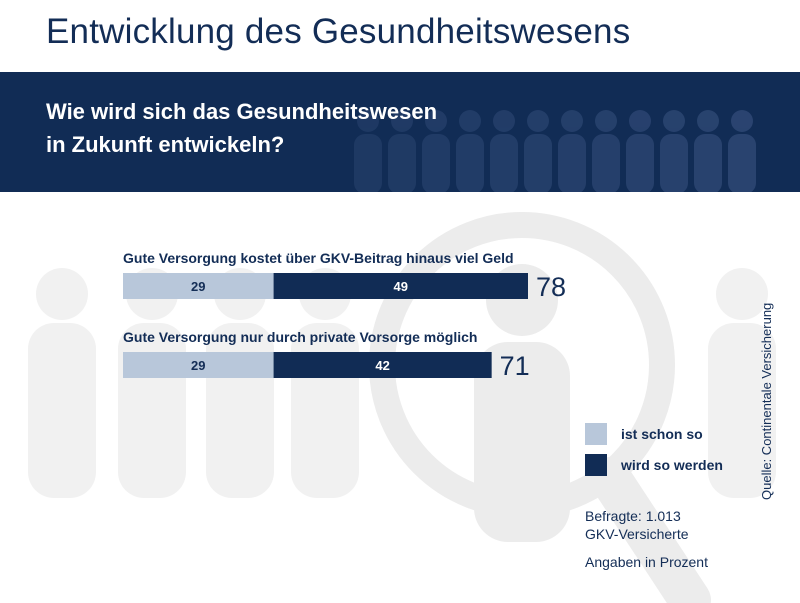 This screenshot has width=800, height=603. What do you see at coordinates (672, 465) in the screenshot?
I see `legend-label: wird so werden` at bounding box center [672, 465].